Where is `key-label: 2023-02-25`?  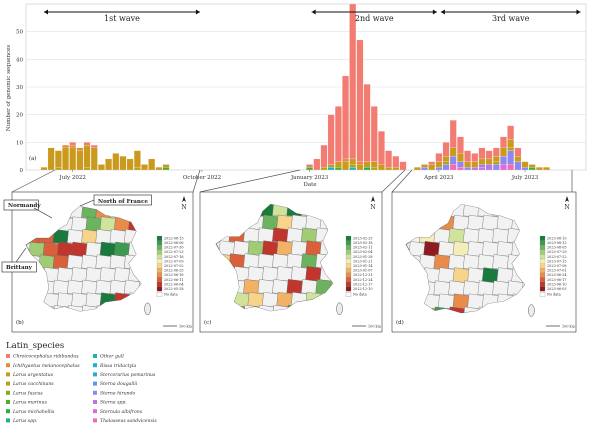
key-label: 2023-02-25 is located at coordinates (363, 238).